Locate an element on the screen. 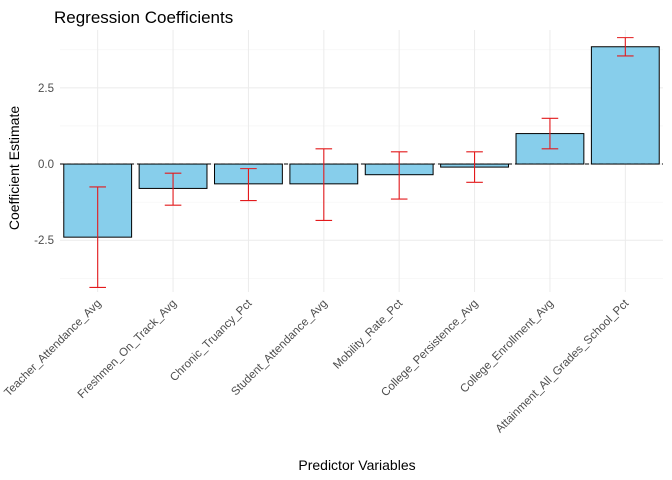 The image size is (672, 480). y-tick-label: 0.0 is located at coordinates (46, 165).